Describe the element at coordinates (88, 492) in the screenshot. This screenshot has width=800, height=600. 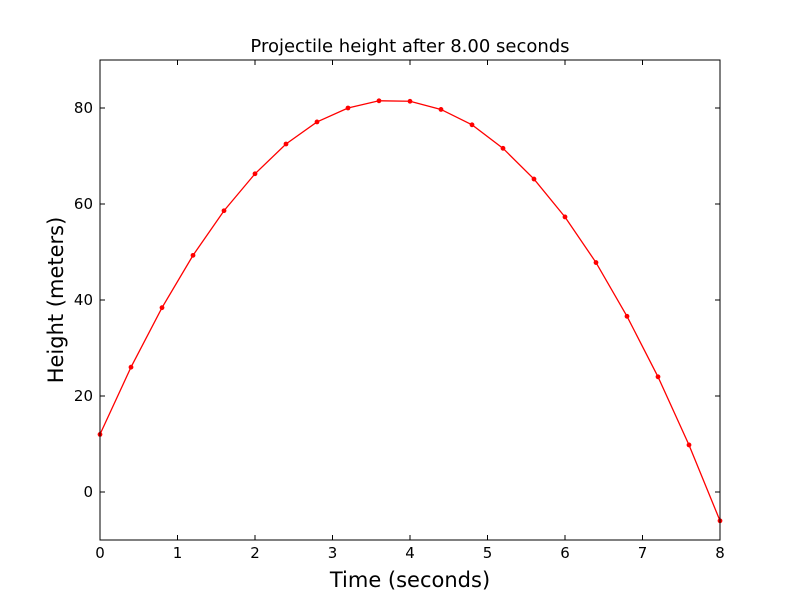
I see `y-tick-label: 0` at that location.